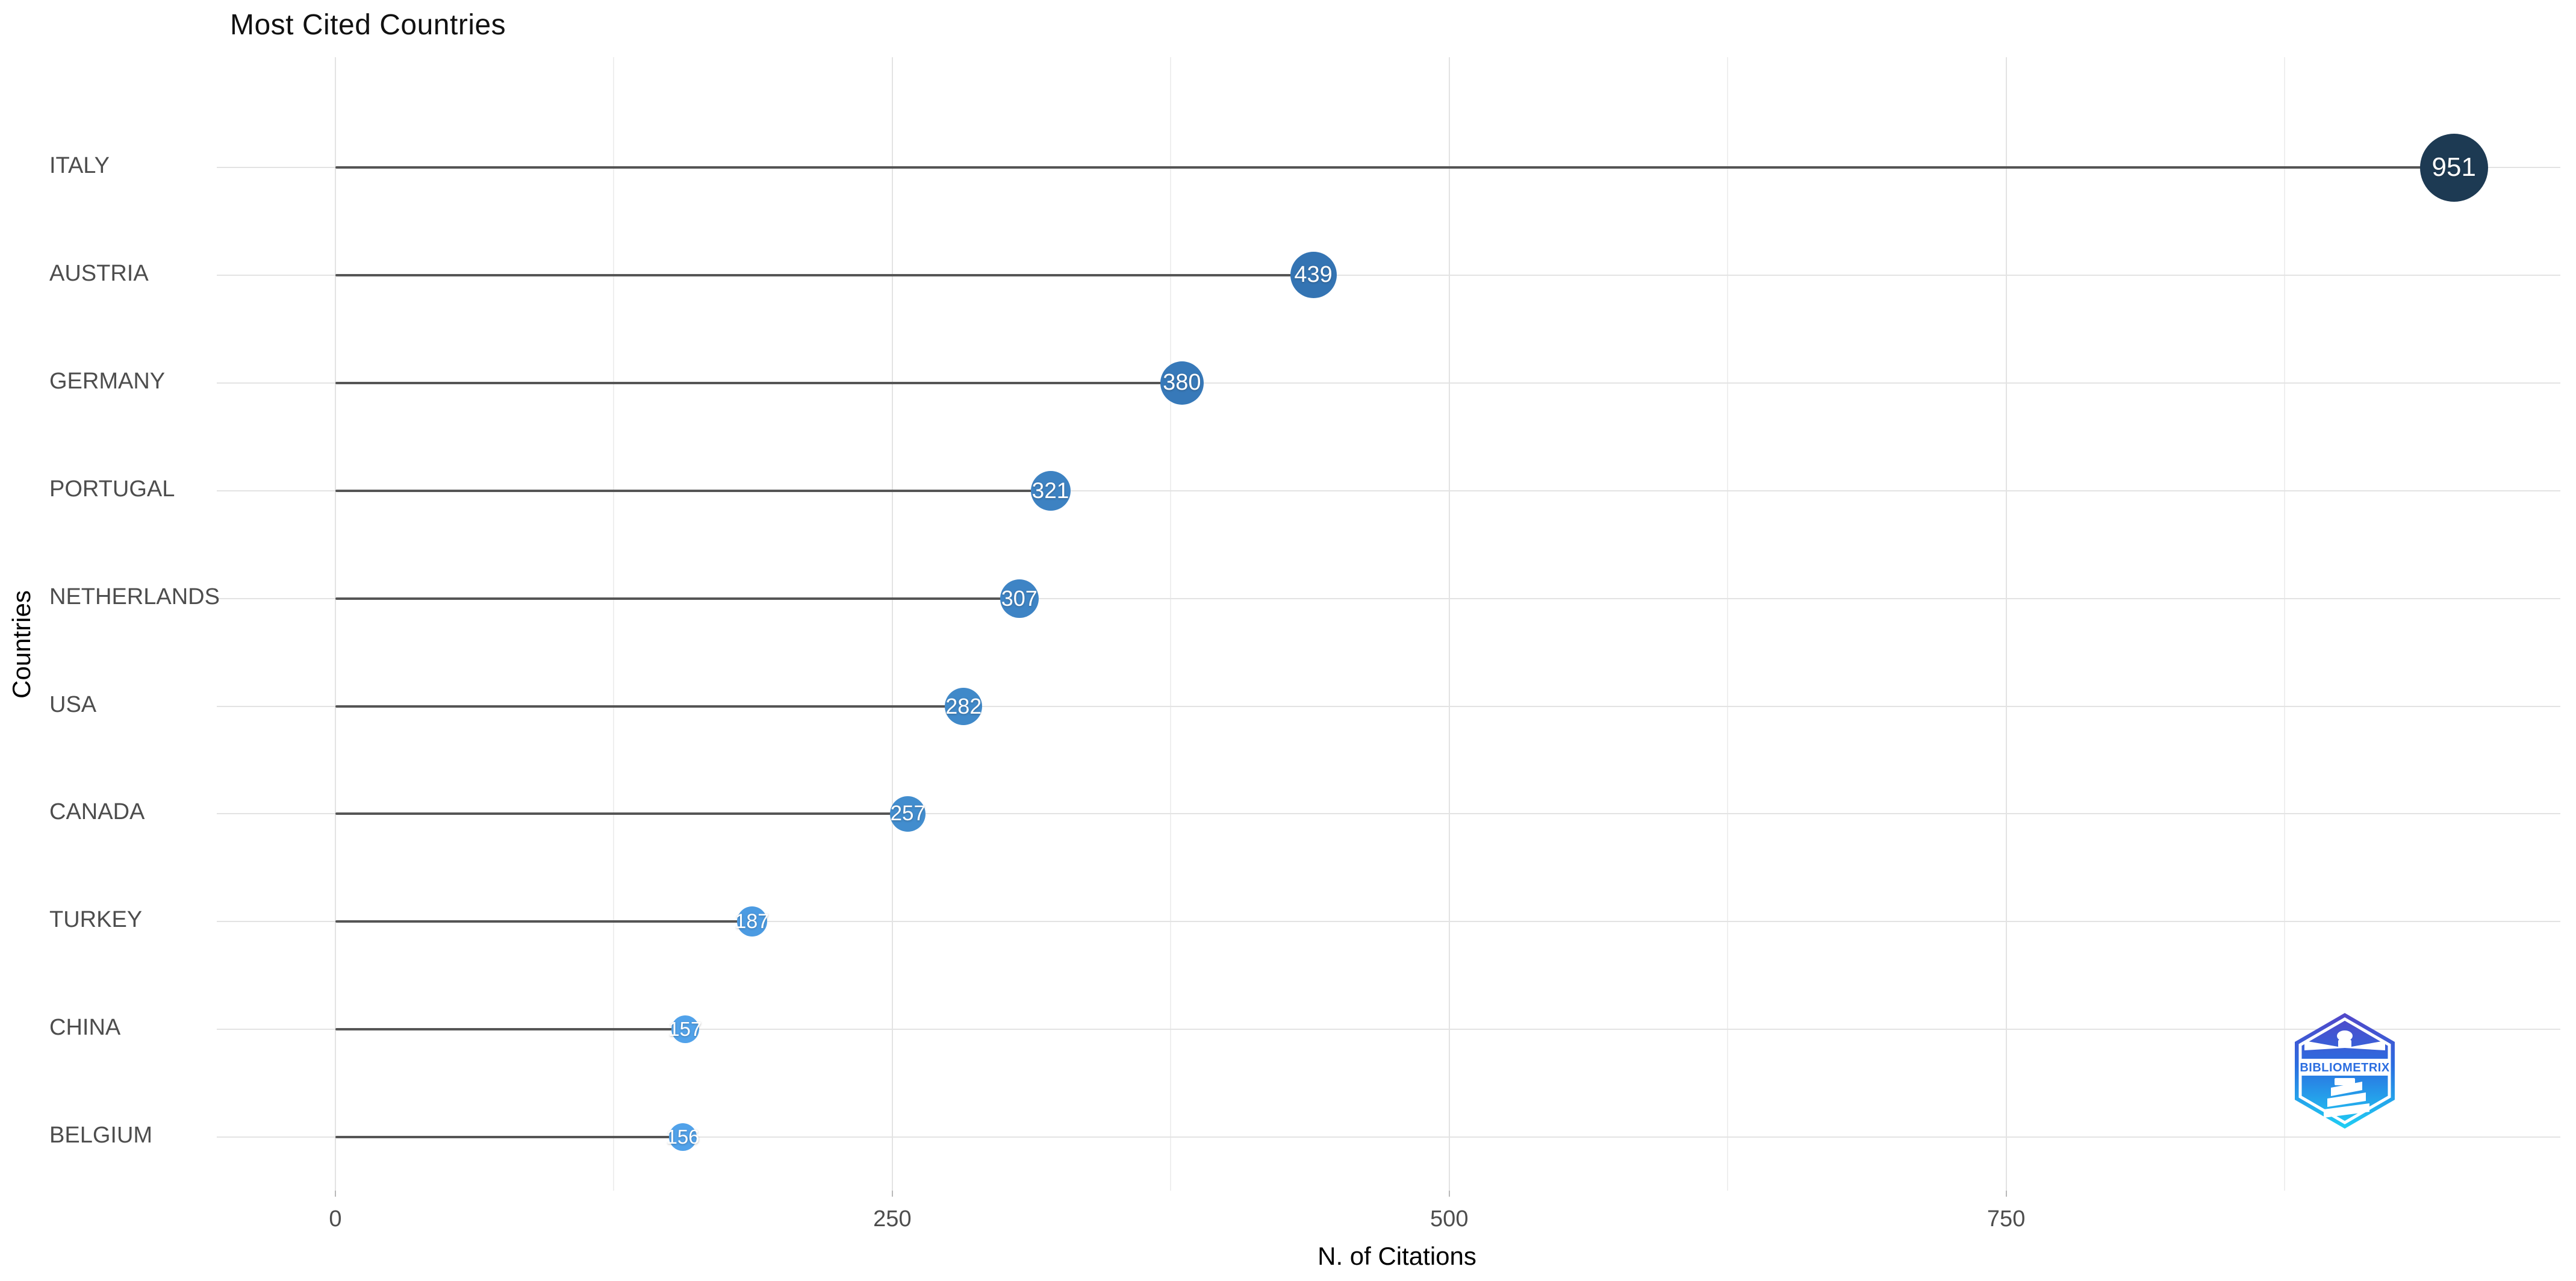 This screenshot has height=1281, width=2576. I want to click on dot-germany: 380, so click(1182, 383).